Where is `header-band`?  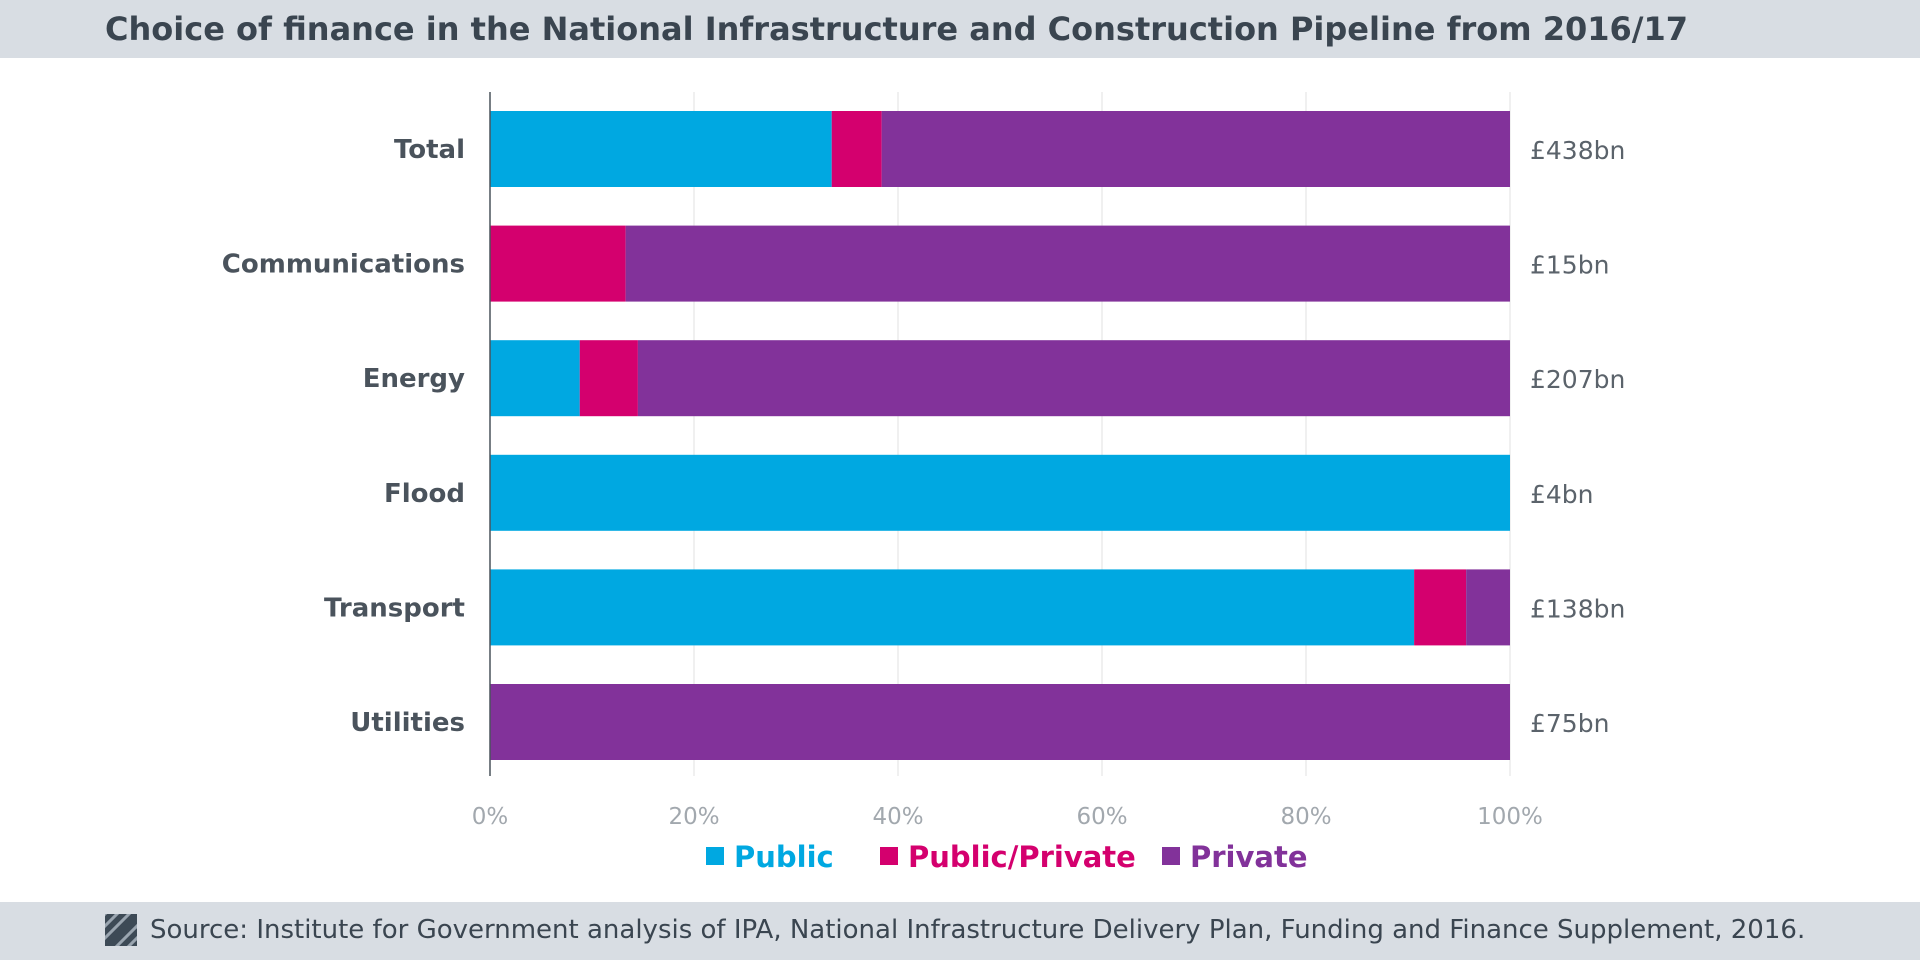
header-band is located at coordinates (960, 29).